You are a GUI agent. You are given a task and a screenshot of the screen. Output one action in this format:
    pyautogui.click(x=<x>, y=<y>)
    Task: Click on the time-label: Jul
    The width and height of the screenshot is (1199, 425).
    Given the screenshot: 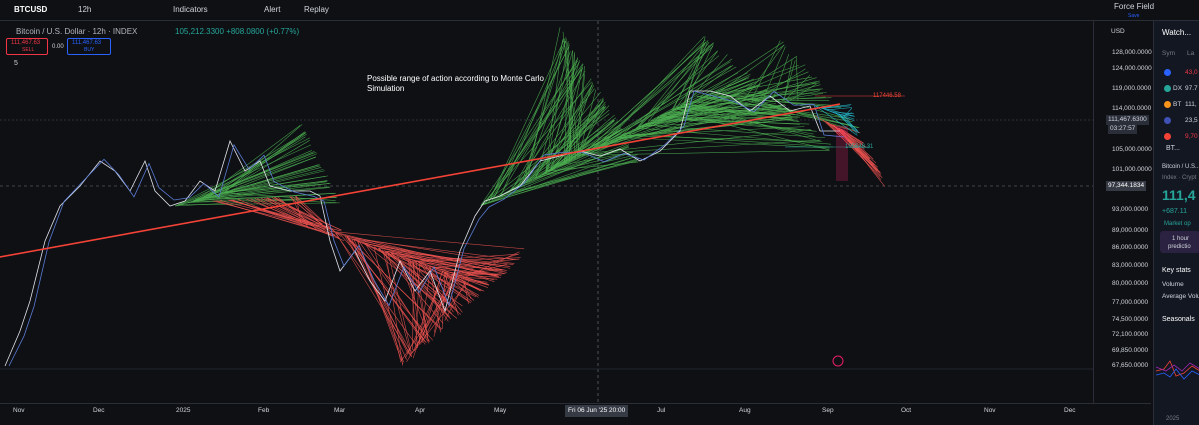 What is the action you would take?
    pyautogui.click(x=661, y=410)
    